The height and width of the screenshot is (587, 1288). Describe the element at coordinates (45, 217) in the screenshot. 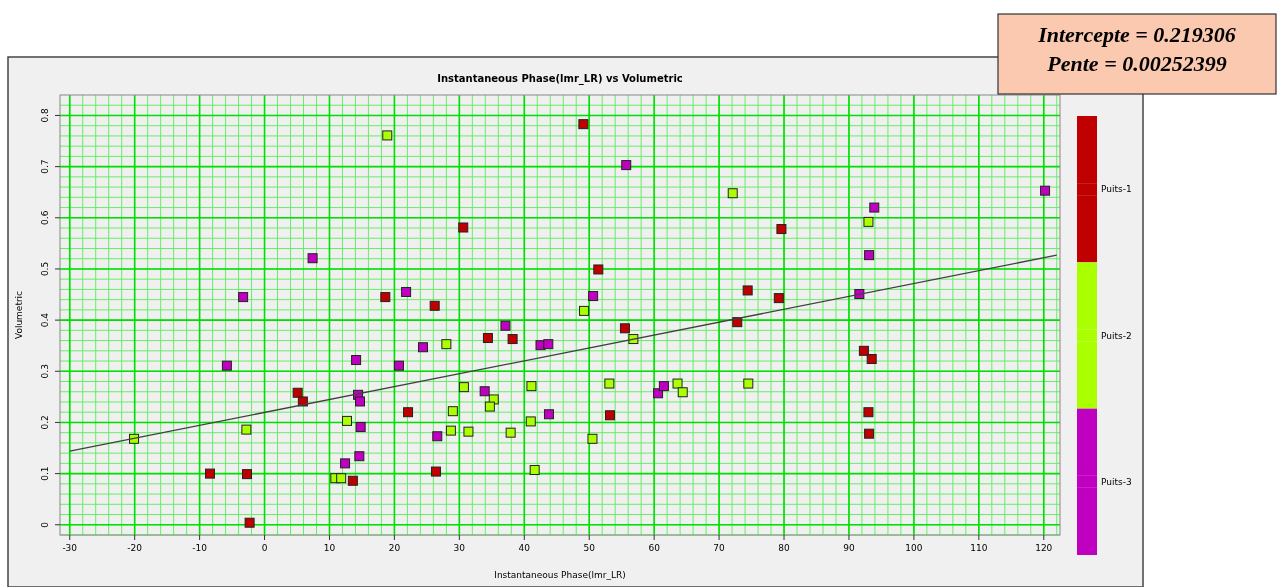

I see `y-tick-label: 0.6` at that location.